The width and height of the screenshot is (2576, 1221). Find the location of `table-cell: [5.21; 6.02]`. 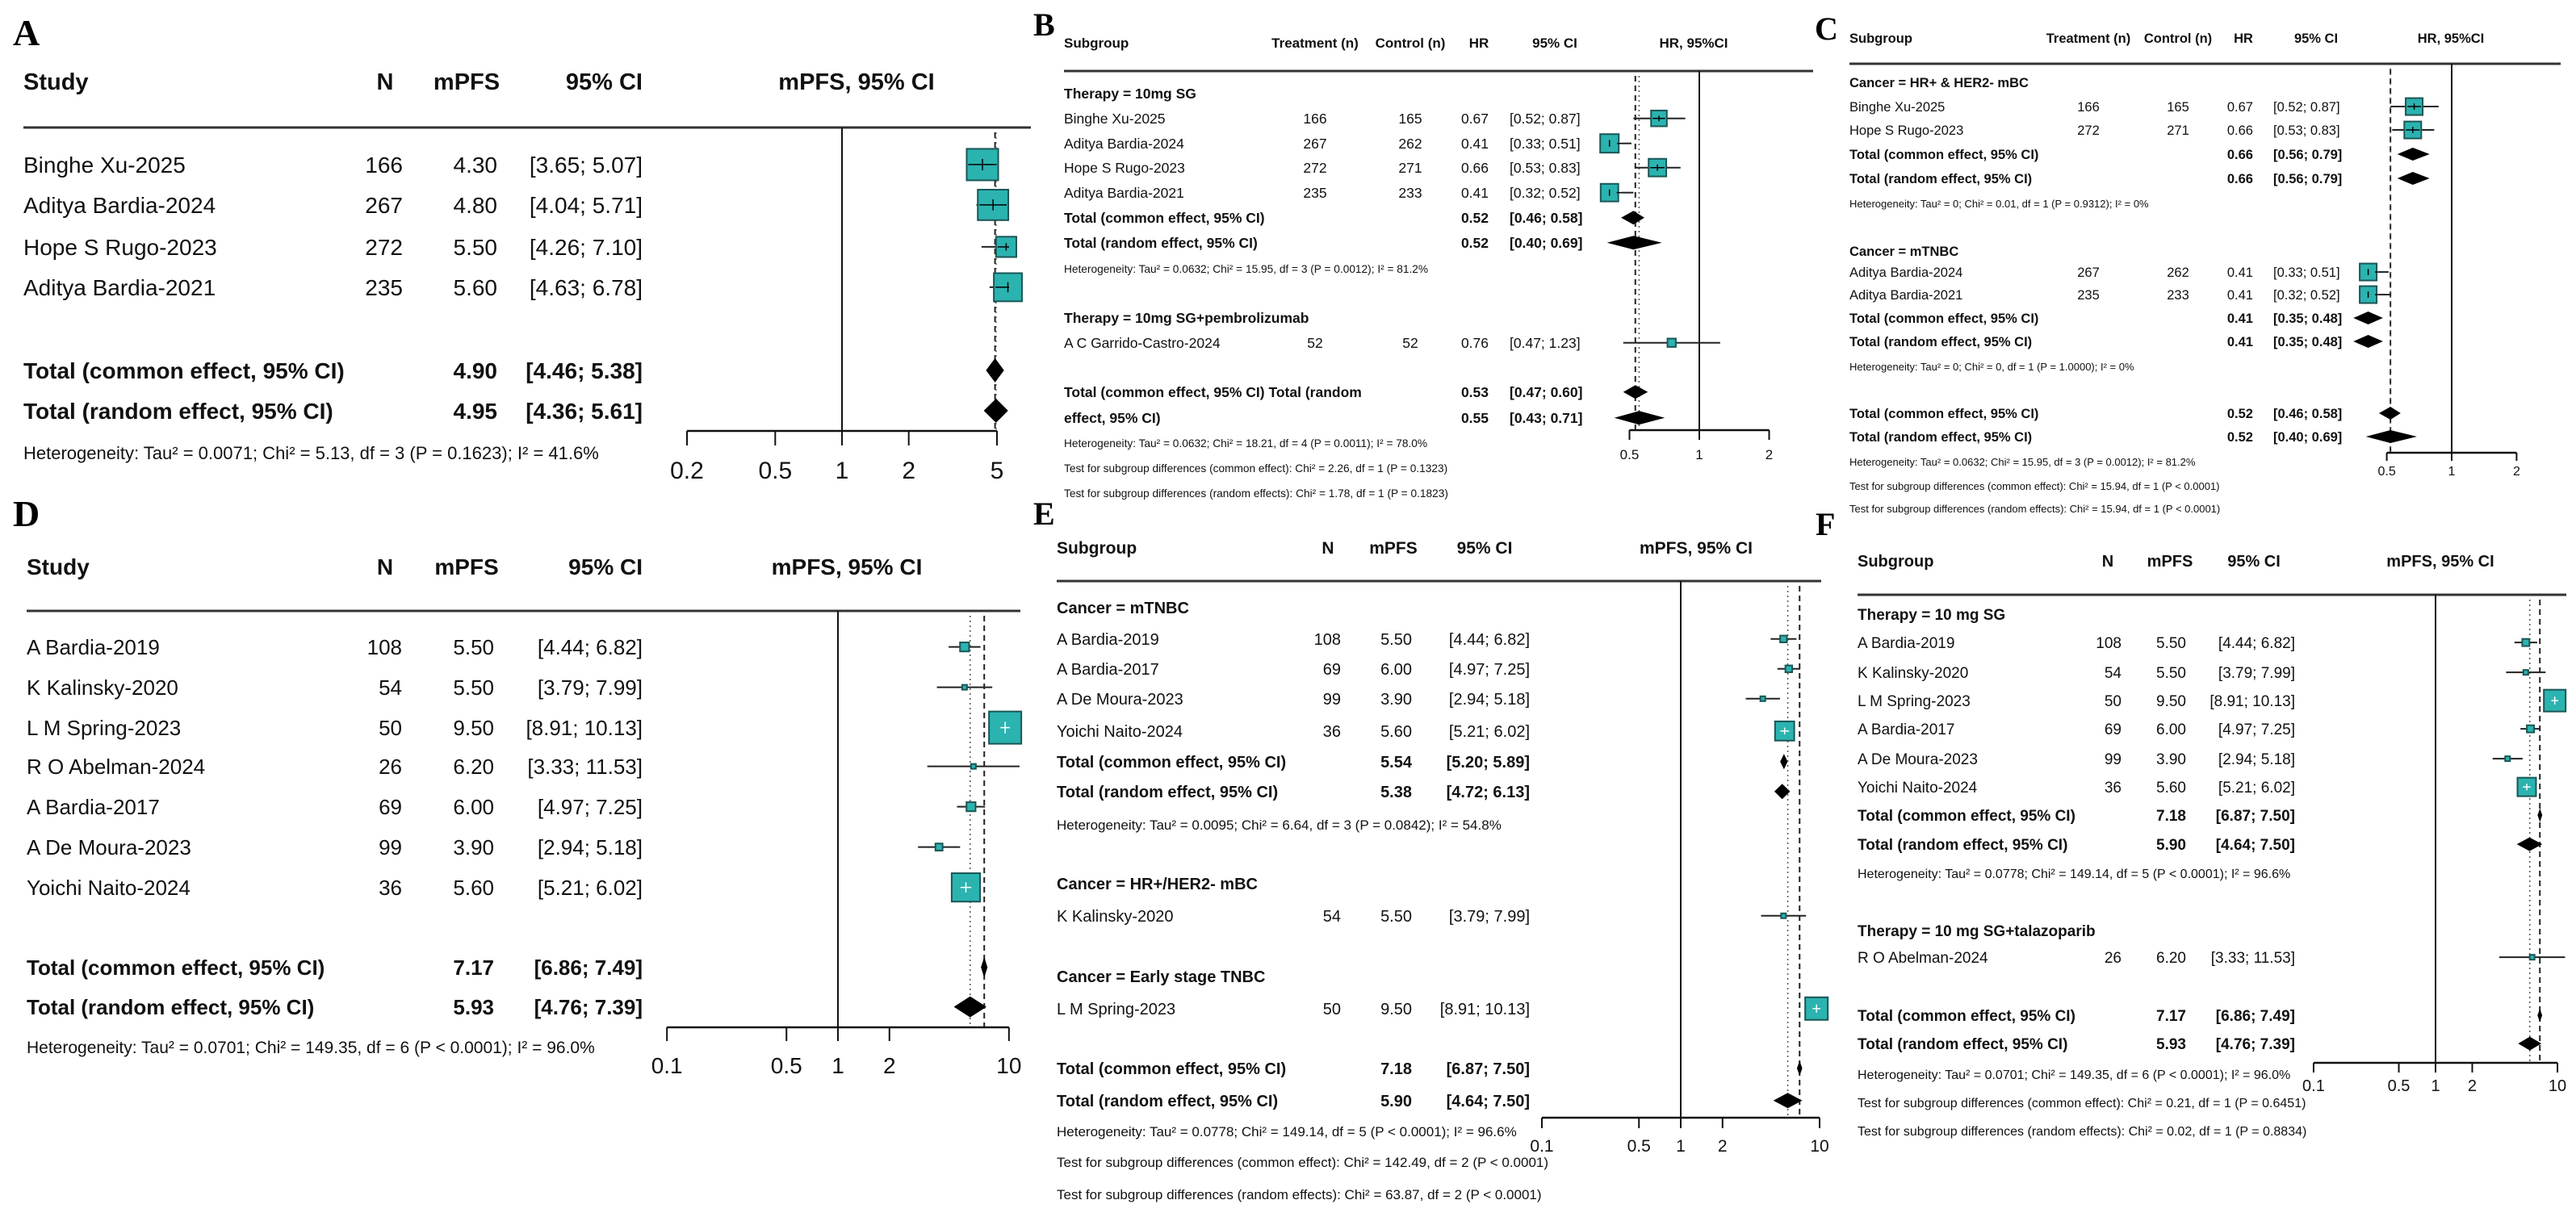

table-cell: [5.21; 6.02] is located at coordinates (2256, 788).